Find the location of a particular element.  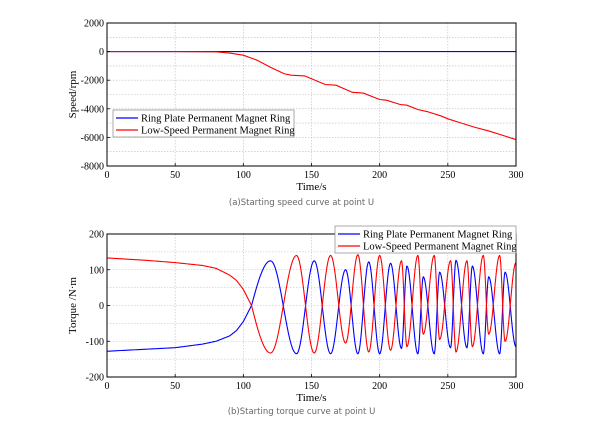

figure-caption: (a)Starting speed curve at point U is located at coordinates (301, 203).